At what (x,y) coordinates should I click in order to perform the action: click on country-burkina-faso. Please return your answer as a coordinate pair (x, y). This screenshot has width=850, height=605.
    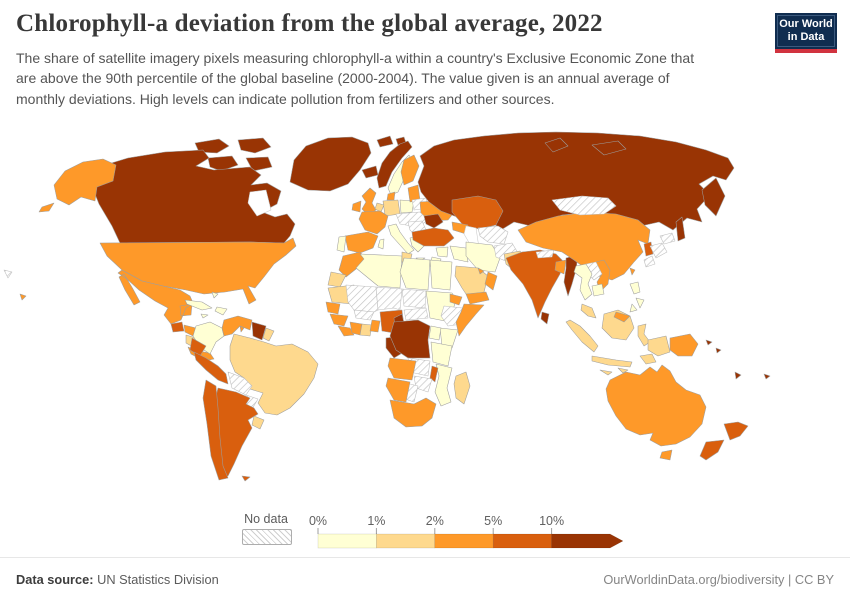
    Looking at the image, I should click on (364, 315).